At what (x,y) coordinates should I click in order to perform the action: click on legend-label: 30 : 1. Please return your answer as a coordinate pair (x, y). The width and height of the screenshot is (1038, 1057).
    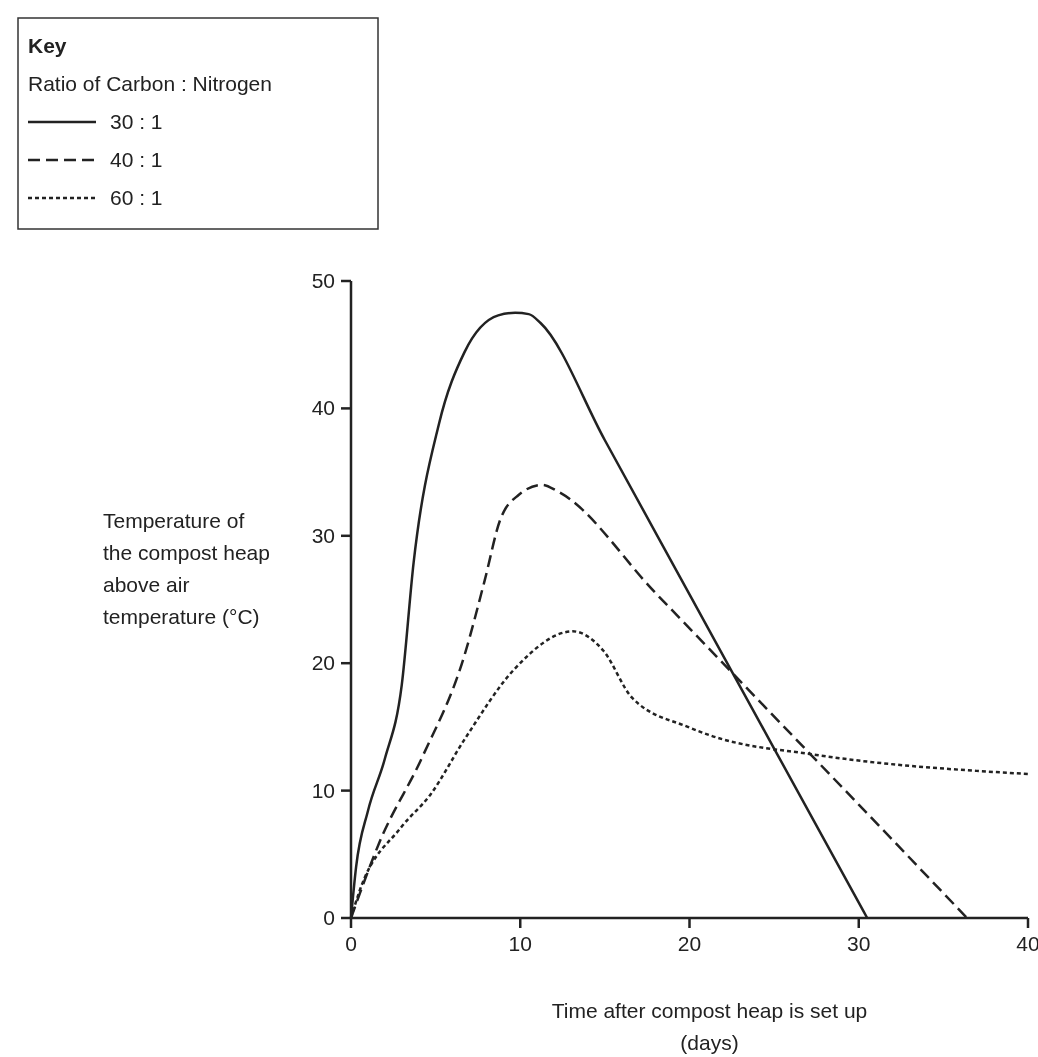
    Looking at the image, I should click on (136, 121).